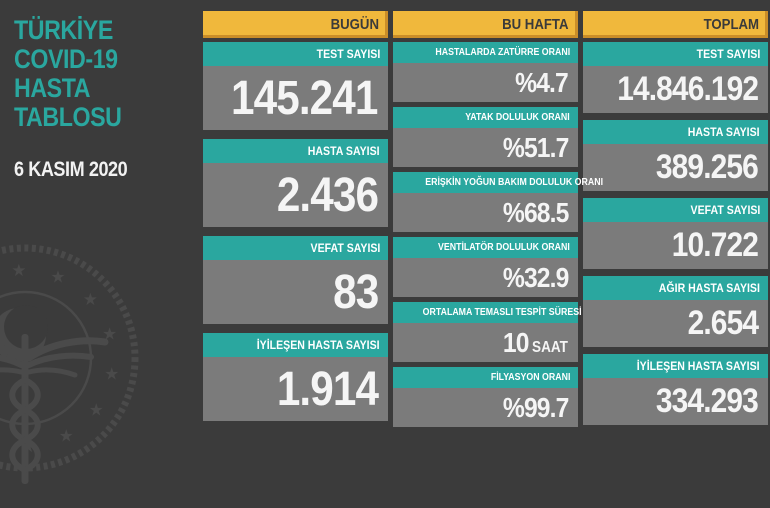 The width and height of the screenshot is (770, 508). What do you see at coordinates (295, 24) in the screenshot?
I see `column-header-bugun: BUGÜN` at bounding box center [295, 24].